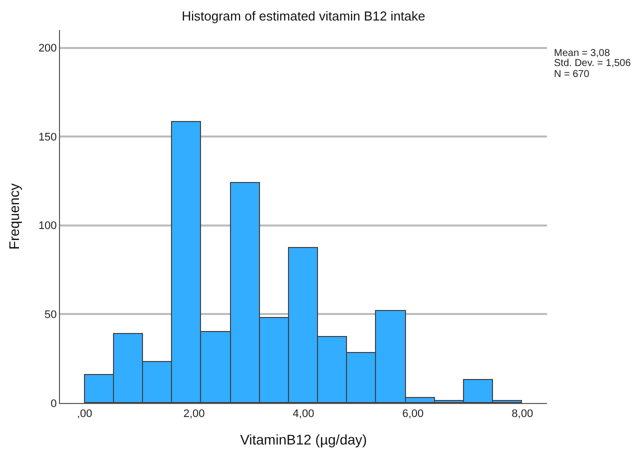 This screenshot has width=642, height=463. Describe the element at coordinates (53, 404) in the screenshot. I see `y-tick-label: 0` at that location.